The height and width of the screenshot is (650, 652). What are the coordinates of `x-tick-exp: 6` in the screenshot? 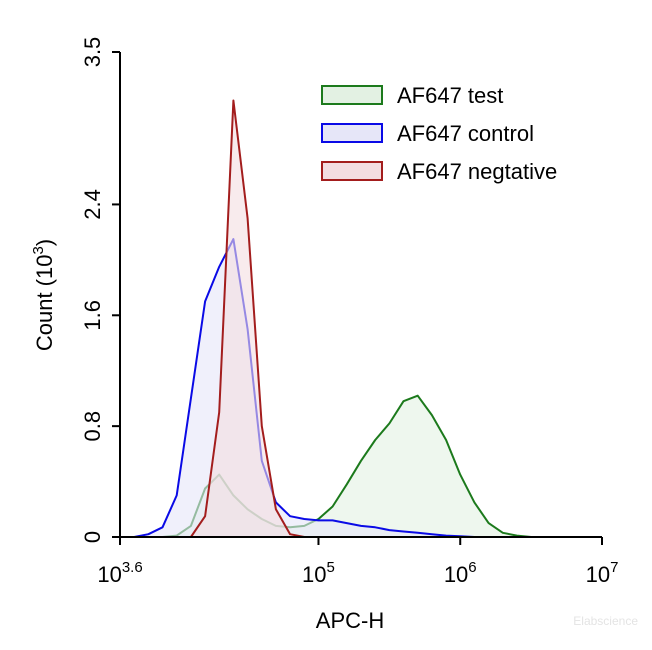 It's located at (472, 567).